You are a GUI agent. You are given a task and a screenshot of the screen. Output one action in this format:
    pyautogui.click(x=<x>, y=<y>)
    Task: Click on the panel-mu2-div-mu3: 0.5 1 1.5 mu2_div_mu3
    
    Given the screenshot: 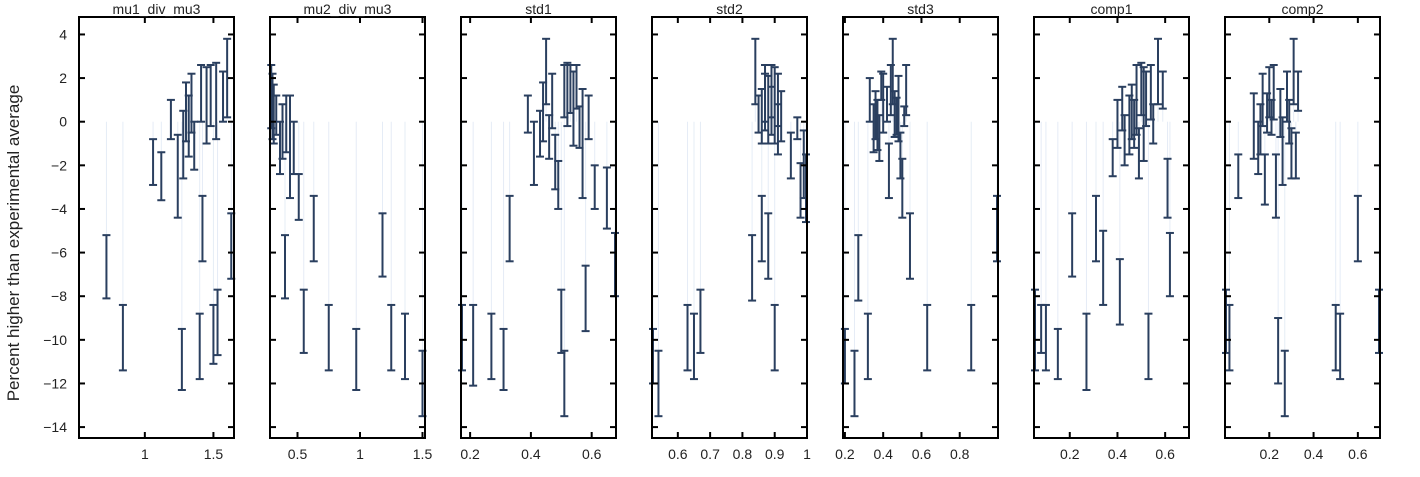 What is the action you would take?
    pyautogui.click(x=349, y=231)
    